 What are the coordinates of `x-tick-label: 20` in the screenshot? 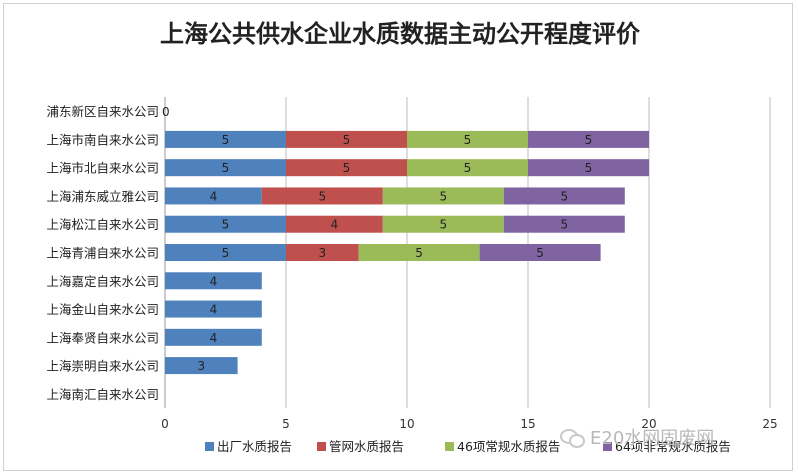 It's located at (648, 424).